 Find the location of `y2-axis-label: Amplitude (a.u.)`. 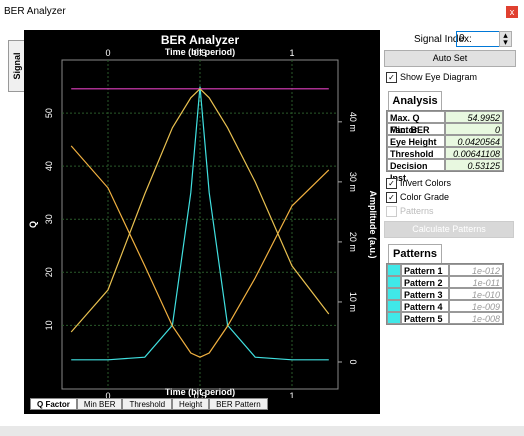

y2-axis-label: Amplitude (a.u.) is located at coordinates (373, 225).